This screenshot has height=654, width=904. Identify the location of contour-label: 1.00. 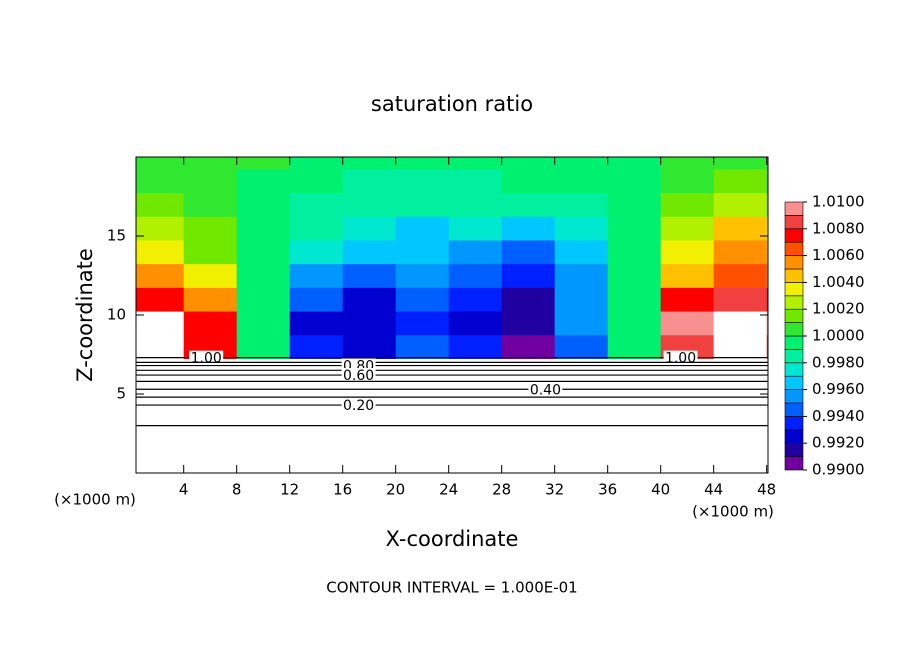
(680, 359).